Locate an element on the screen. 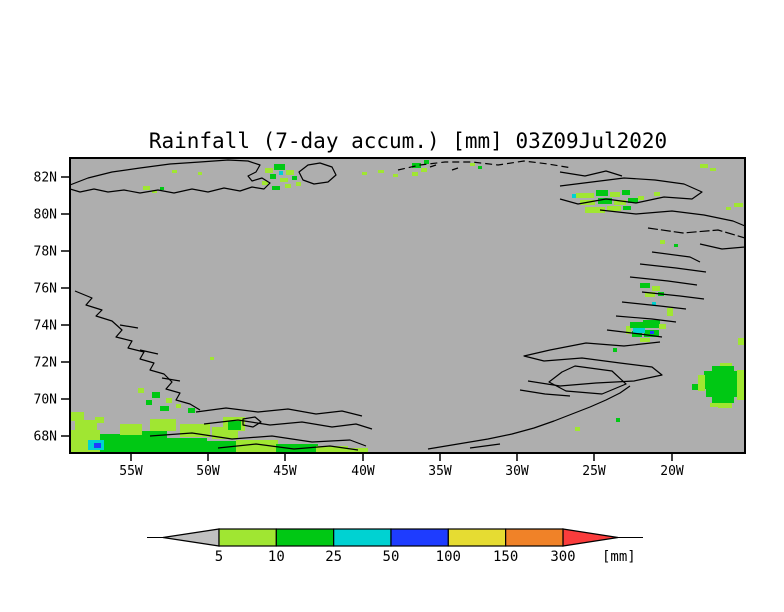 This screenshot has width=784, height=612. colorbar-level-label: 25 is located at coordinates (333, 557).